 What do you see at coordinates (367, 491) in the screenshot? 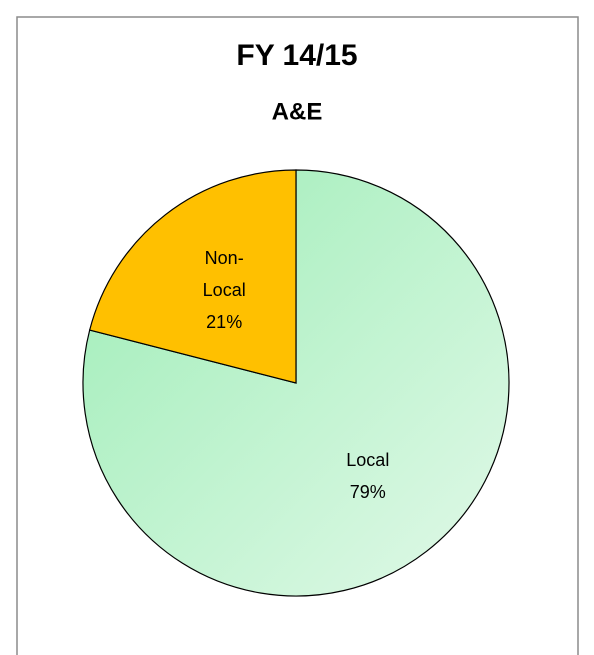
I see `slice-value: 79%` at bounding box center [367, 491].